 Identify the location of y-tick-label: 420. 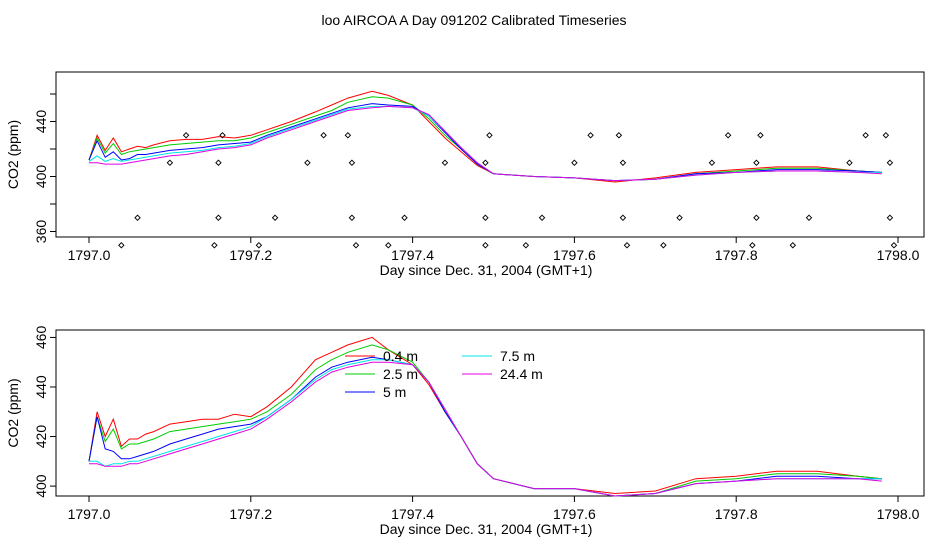
(41, 437).